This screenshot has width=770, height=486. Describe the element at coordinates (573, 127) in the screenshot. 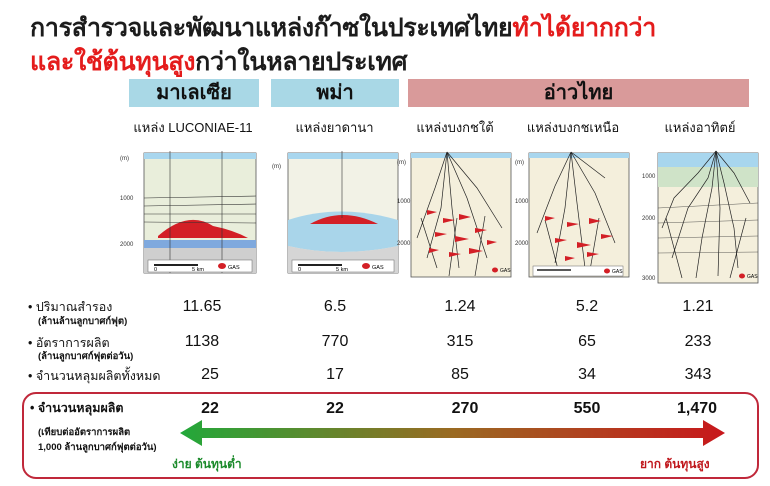

I see `field-name-bongkot-north: แหล่งบงกชเหนือ` at that location.